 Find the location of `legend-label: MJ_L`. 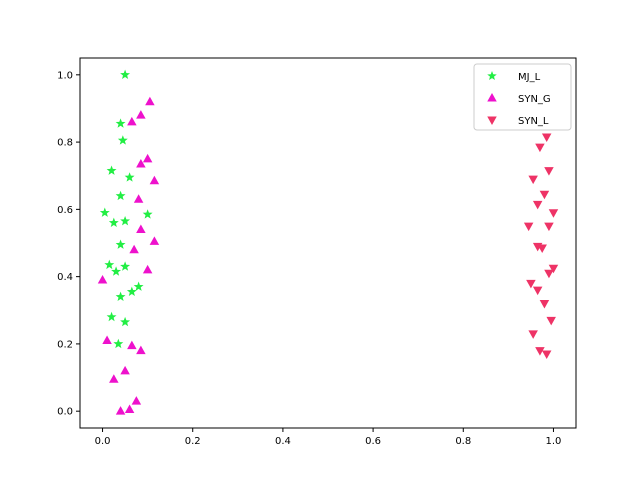

legend-label: MJ_L is located at coordinates (529, 77).